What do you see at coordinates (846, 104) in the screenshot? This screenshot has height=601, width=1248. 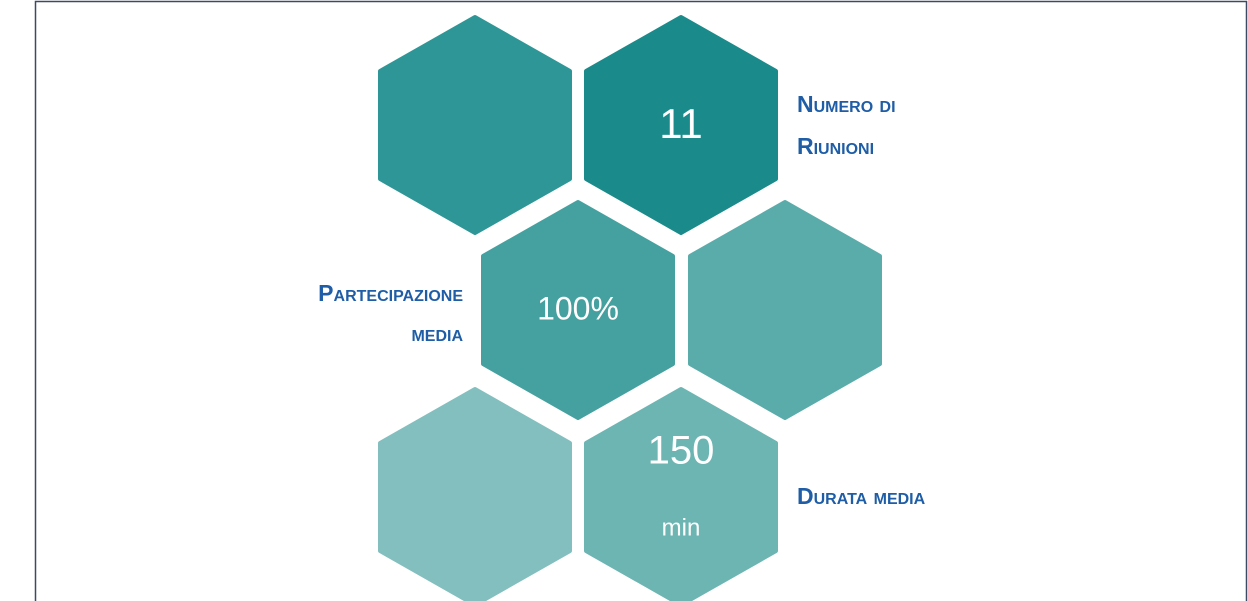 I see `meetings-label: Numero di` at bounding box center [846, 104].